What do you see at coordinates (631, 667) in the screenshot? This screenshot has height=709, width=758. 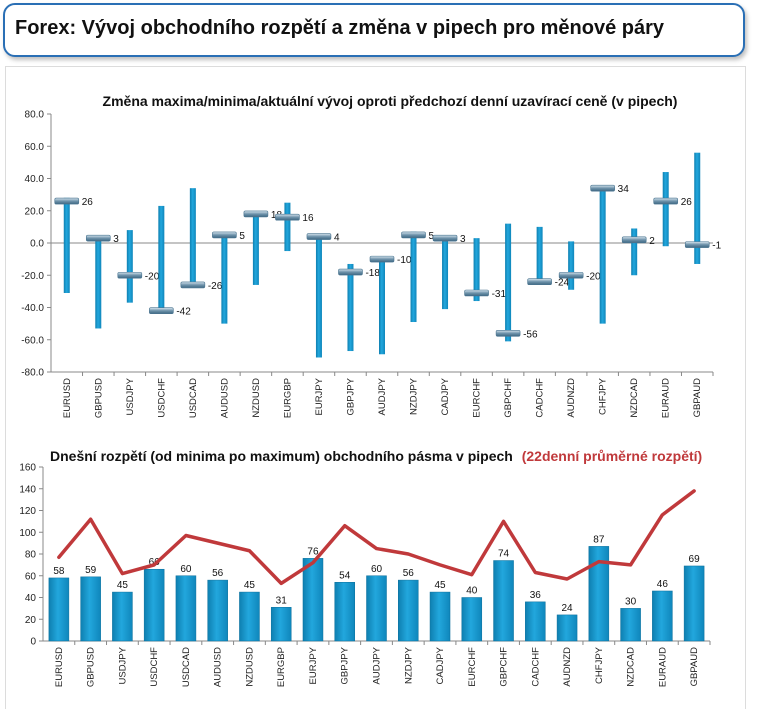 I see `chart2-x-tick-label: NZDCAD` at bounding box center [631, 667].